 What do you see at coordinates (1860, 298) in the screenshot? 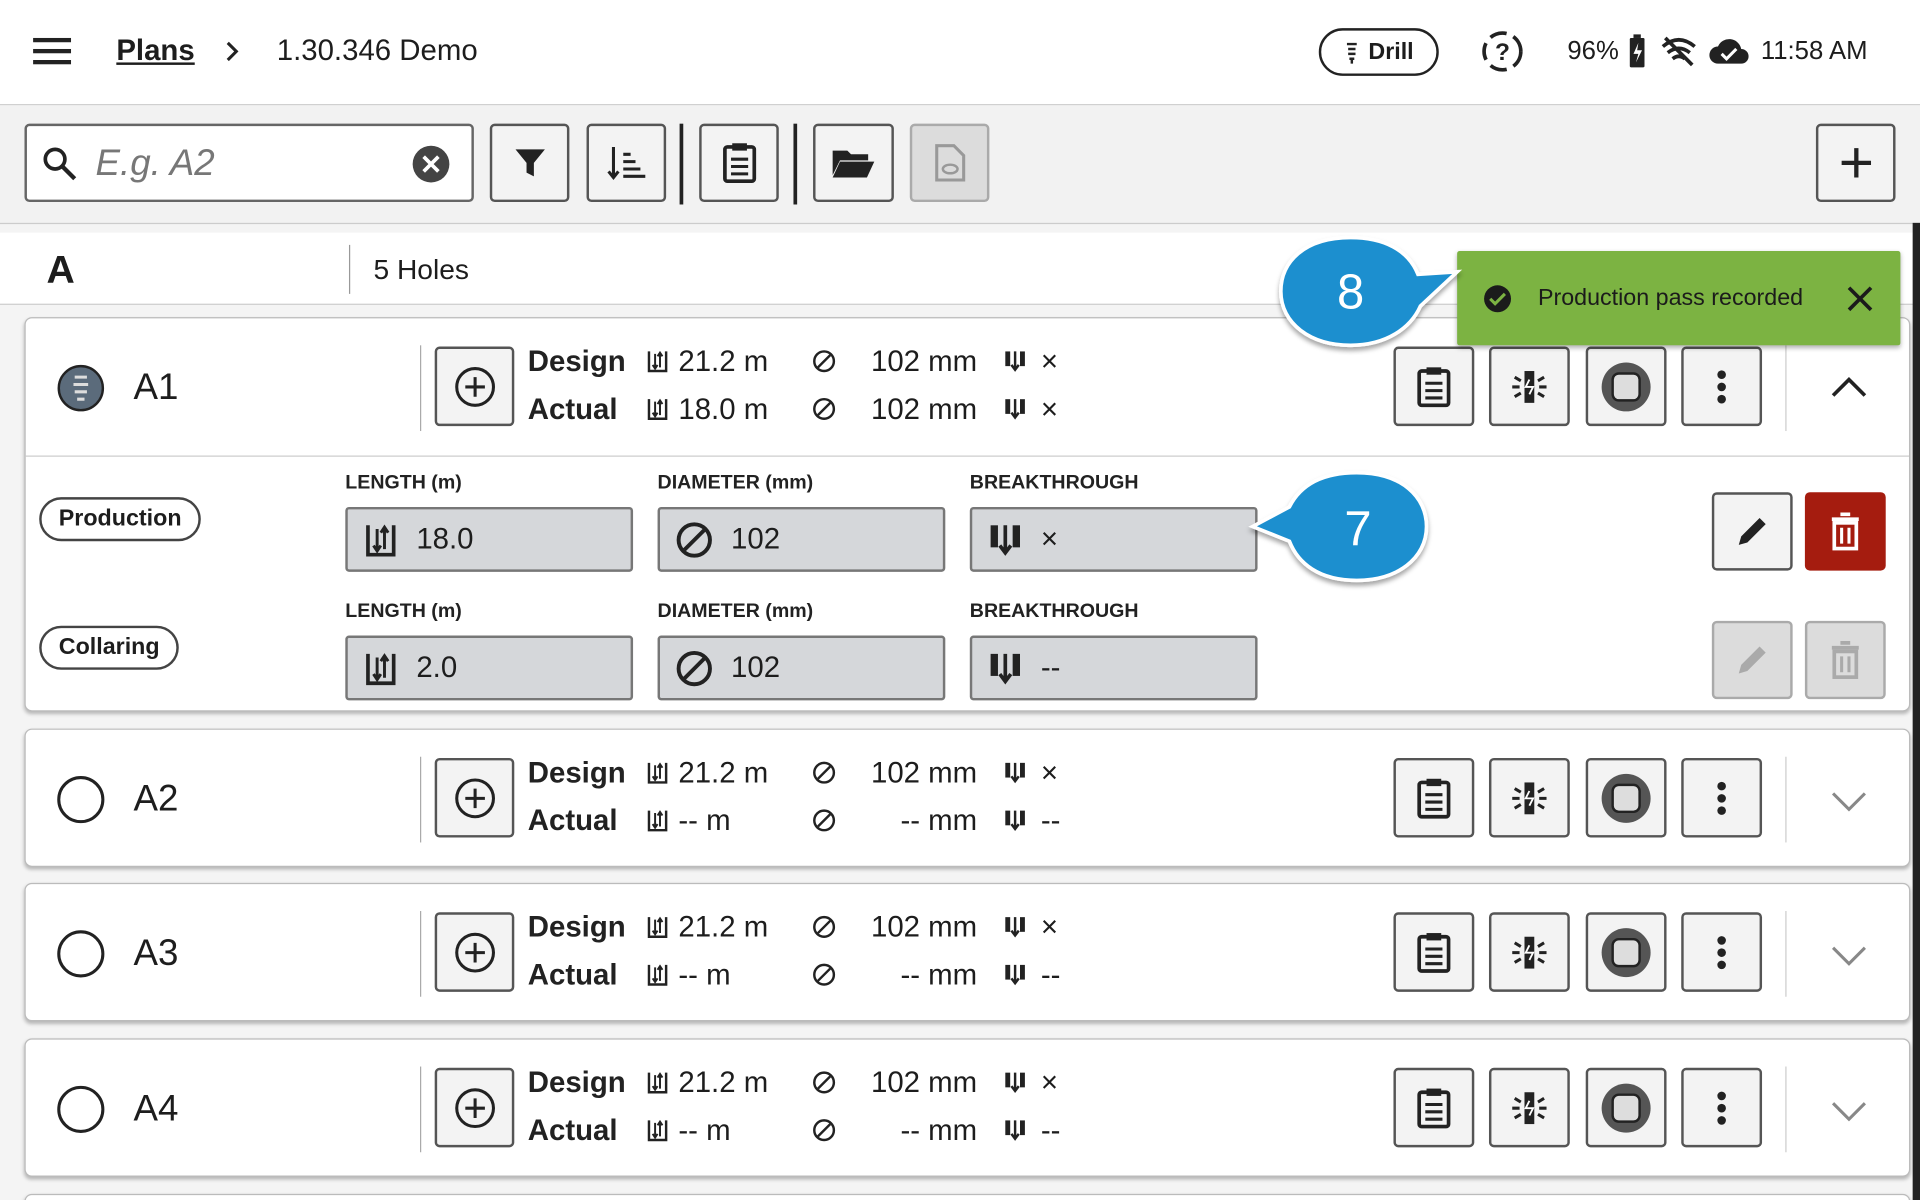
I see `toast-close` at bounding box center [1860, 298].